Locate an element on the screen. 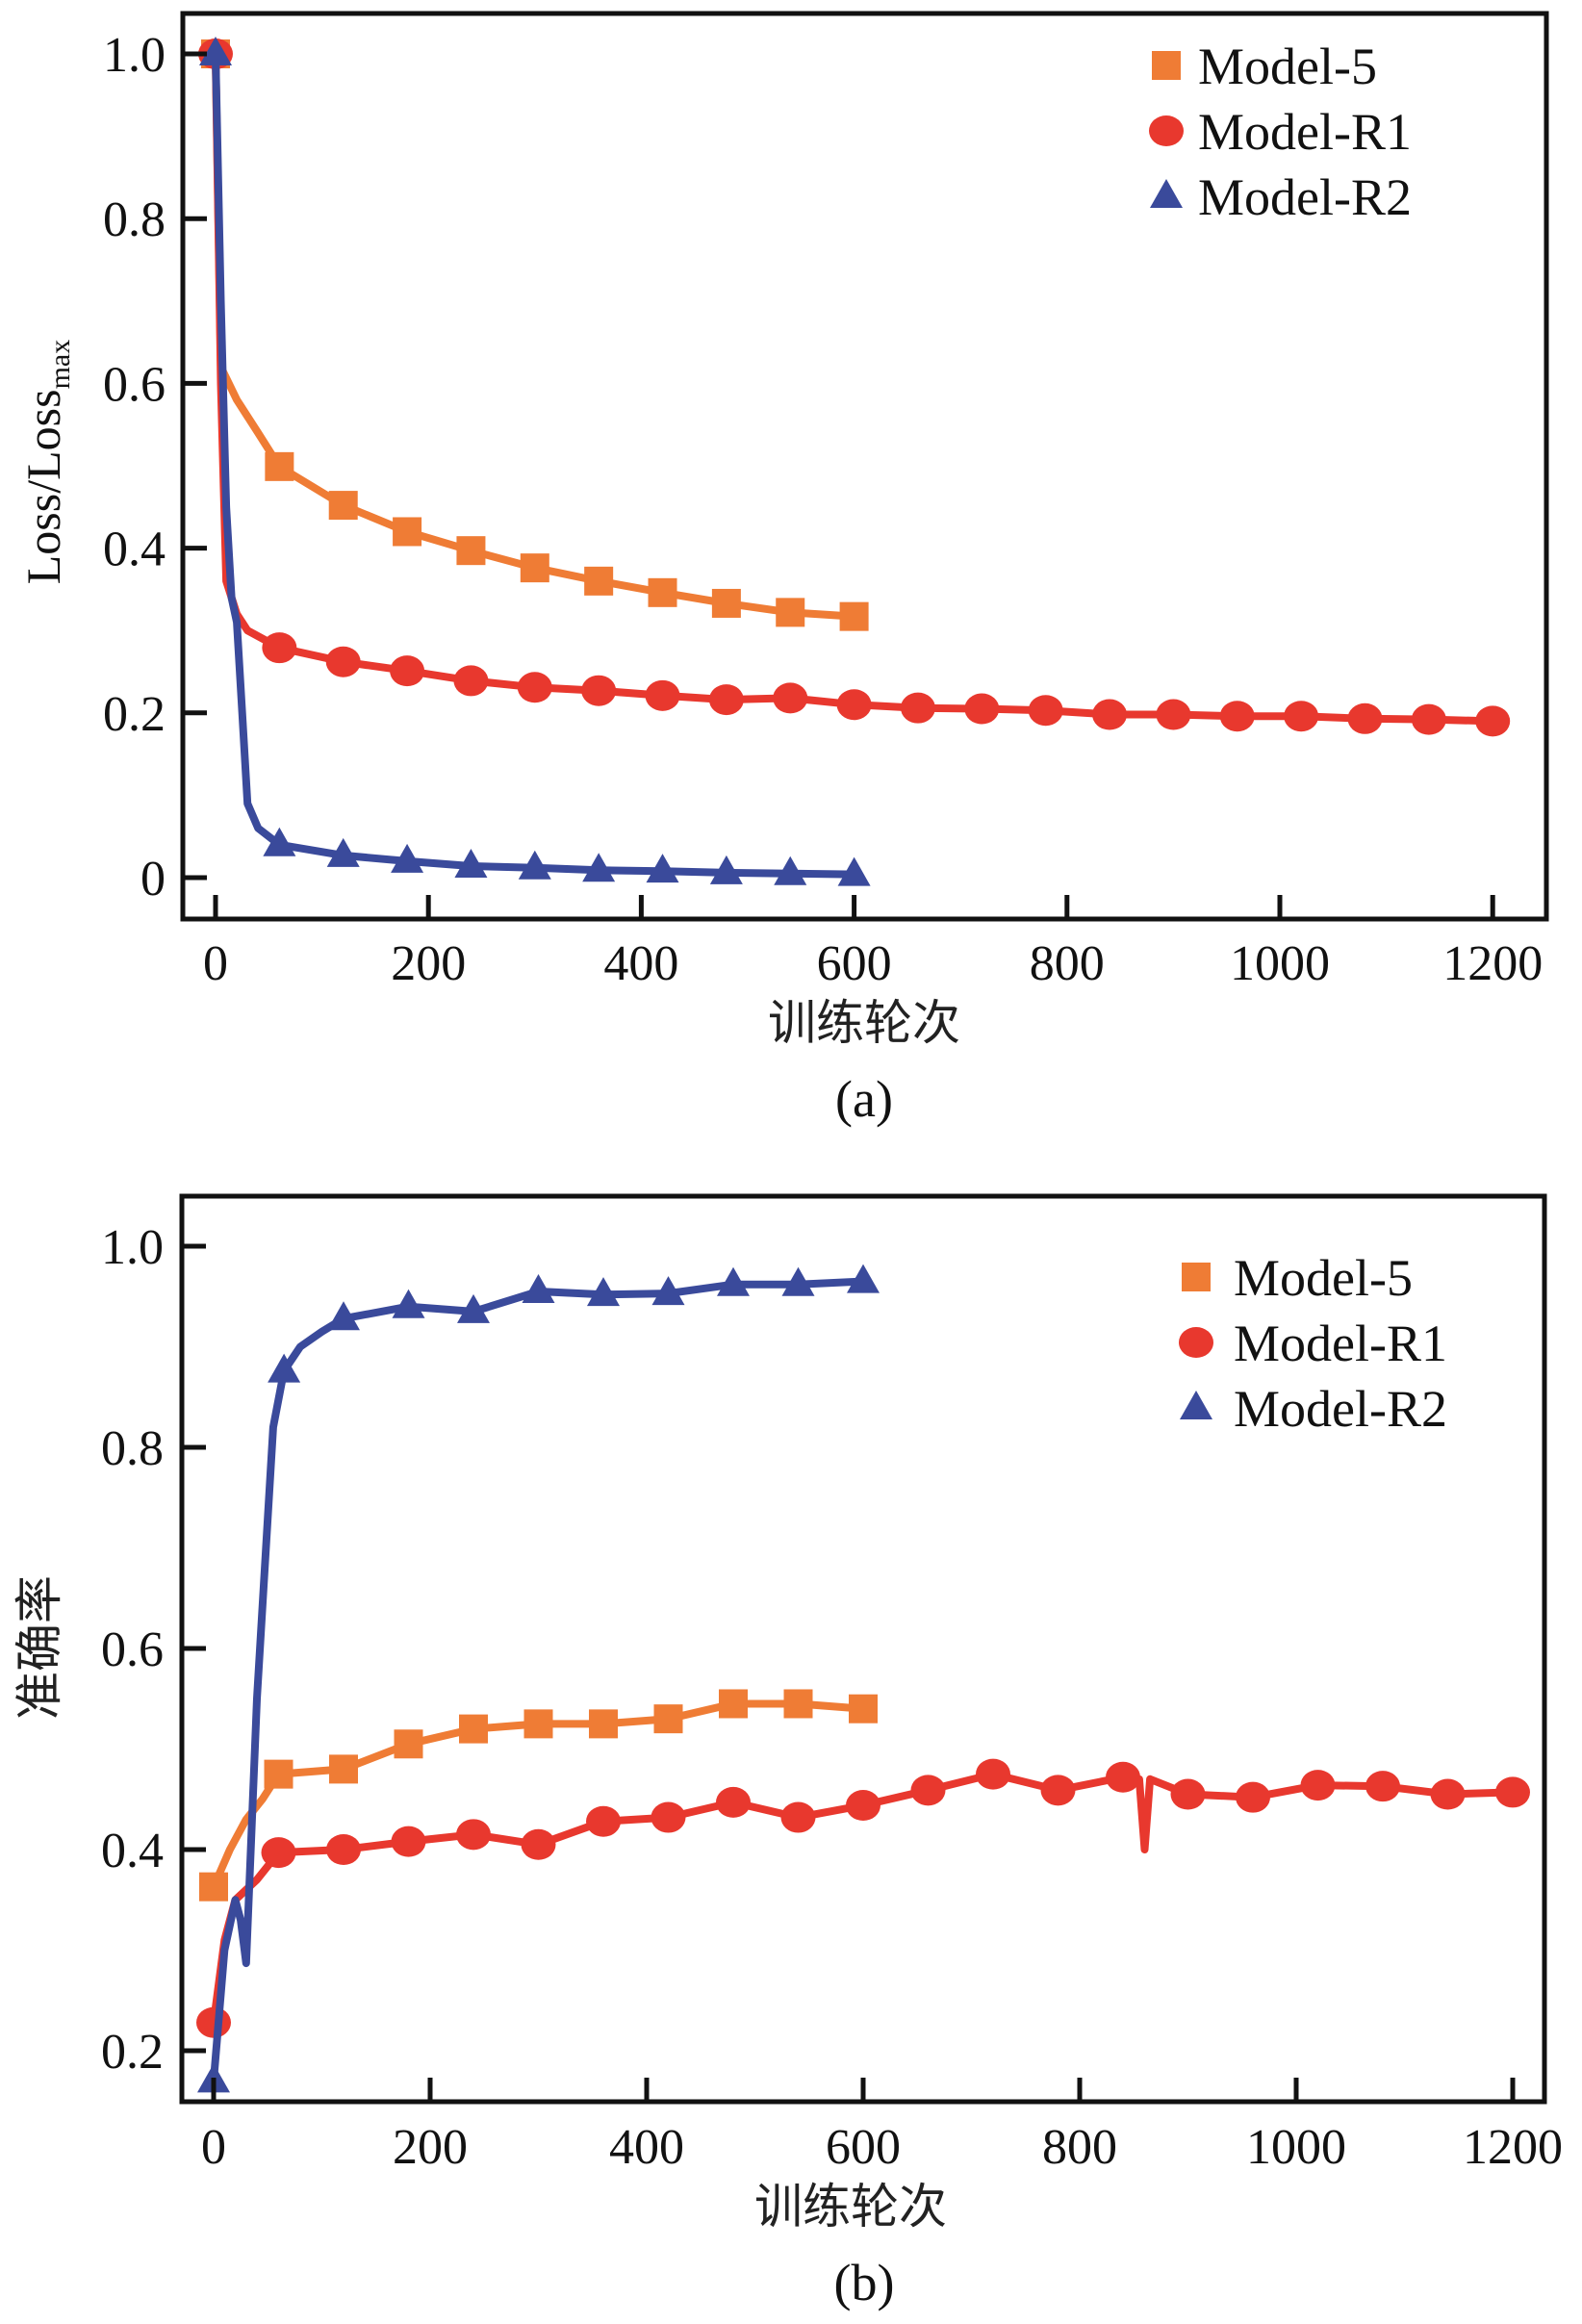 The image size is (1582, 2324). series-model-r1 is located at coordinates (863, 1898).